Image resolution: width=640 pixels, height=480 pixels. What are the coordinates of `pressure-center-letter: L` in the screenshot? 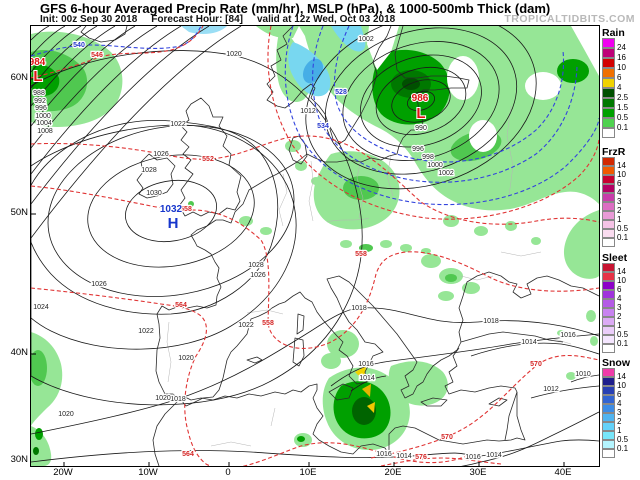 It's located at (37, 76).